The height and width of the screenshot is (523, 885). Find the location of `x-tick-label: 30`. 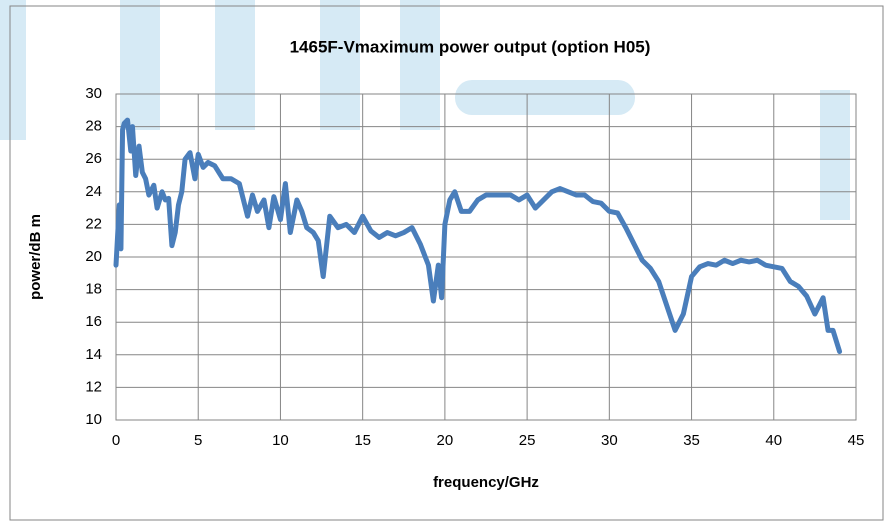

x-tick-label: 30 is located at coordinates (609, 440).